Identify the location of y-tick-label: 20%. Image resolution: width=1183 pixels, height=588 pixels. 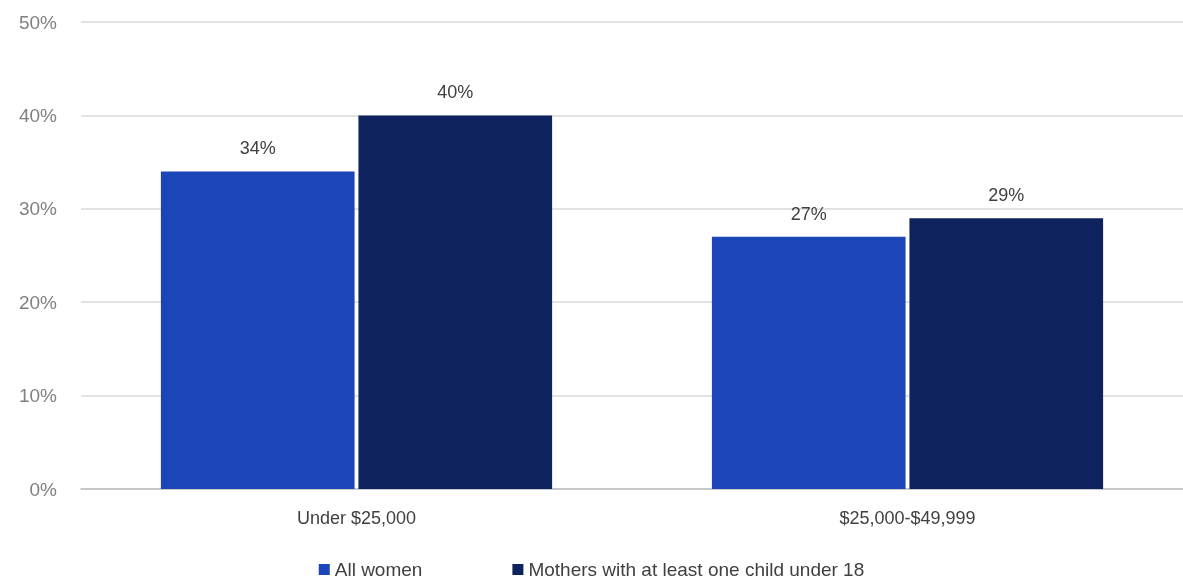
(38, 302).